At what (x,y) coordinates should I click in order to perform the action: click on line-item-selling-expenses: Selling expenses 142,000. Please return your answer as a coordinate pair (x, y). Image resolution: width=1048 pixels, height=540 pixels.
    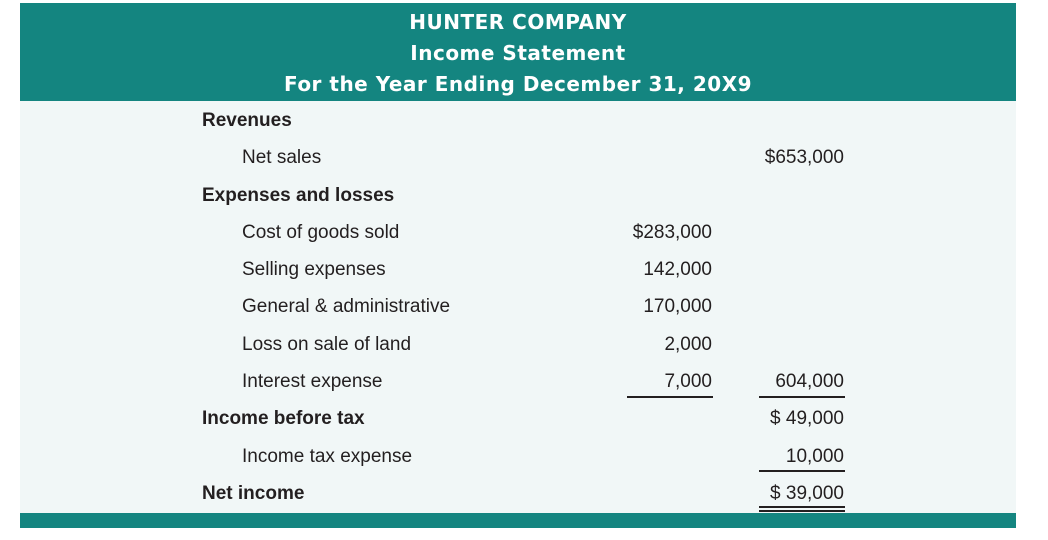
    Looking at the image, I should click on (518, 270).